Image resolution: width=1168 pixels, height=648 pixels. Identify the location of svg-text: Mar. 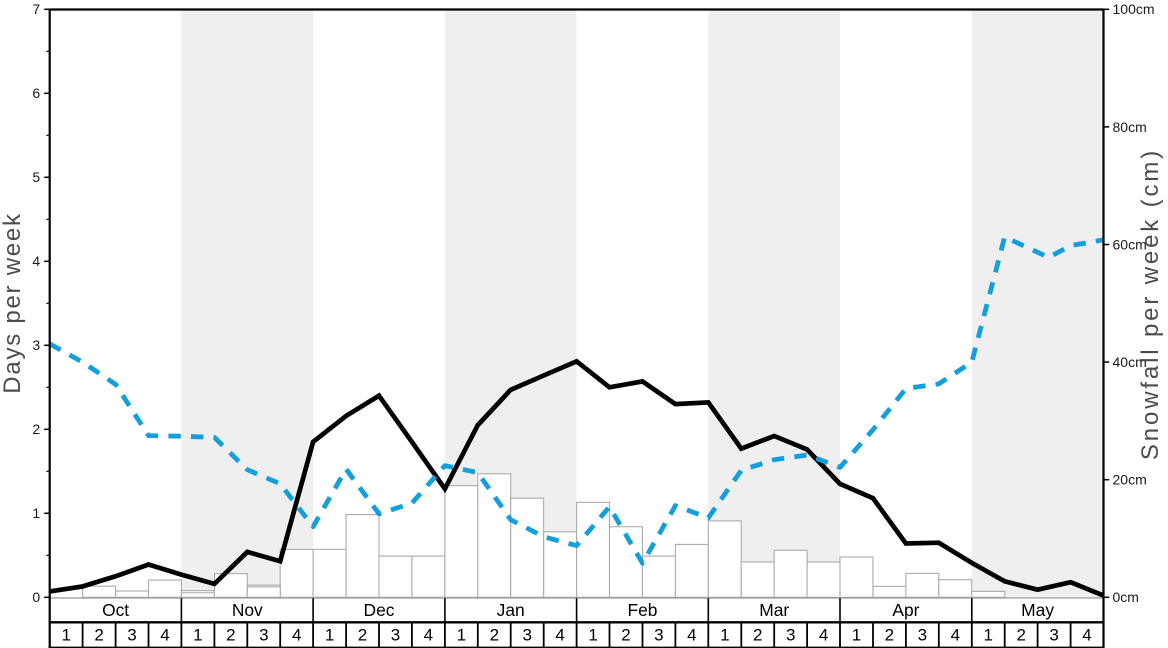
(774, 610).